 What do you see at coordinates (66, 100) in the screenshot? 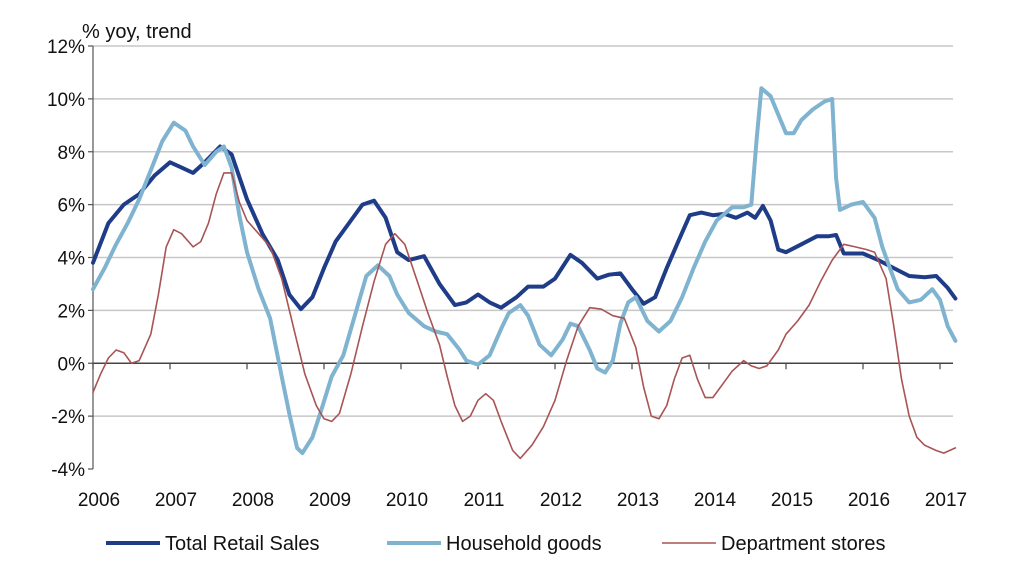
I see `y-tick-label: 10%` at bounding box center [66, 100].